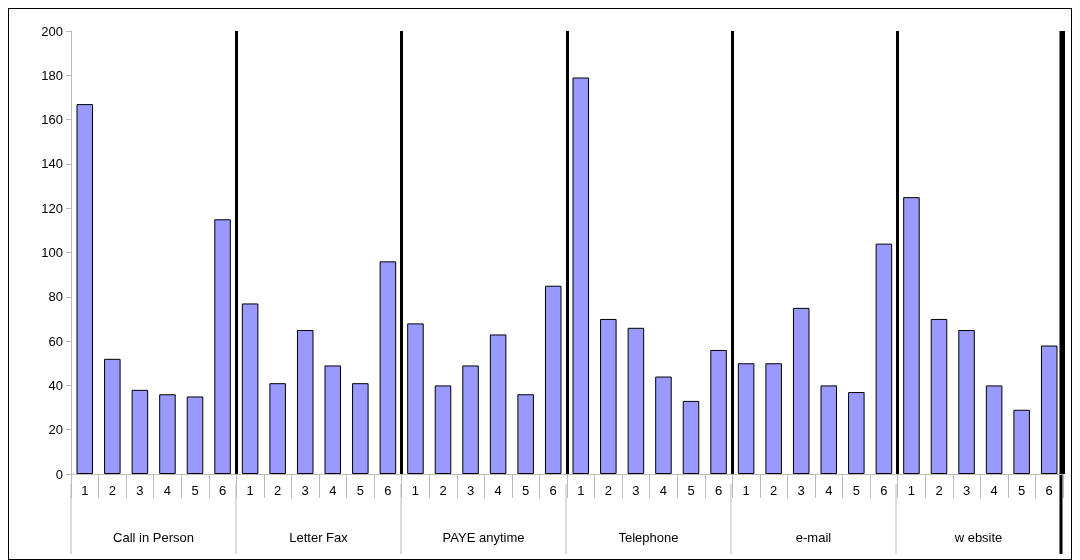  What do you see at coordinates (52, 31) in the screenshot?
I see `y-tick-label: 200` at bounding box center [52, 31].